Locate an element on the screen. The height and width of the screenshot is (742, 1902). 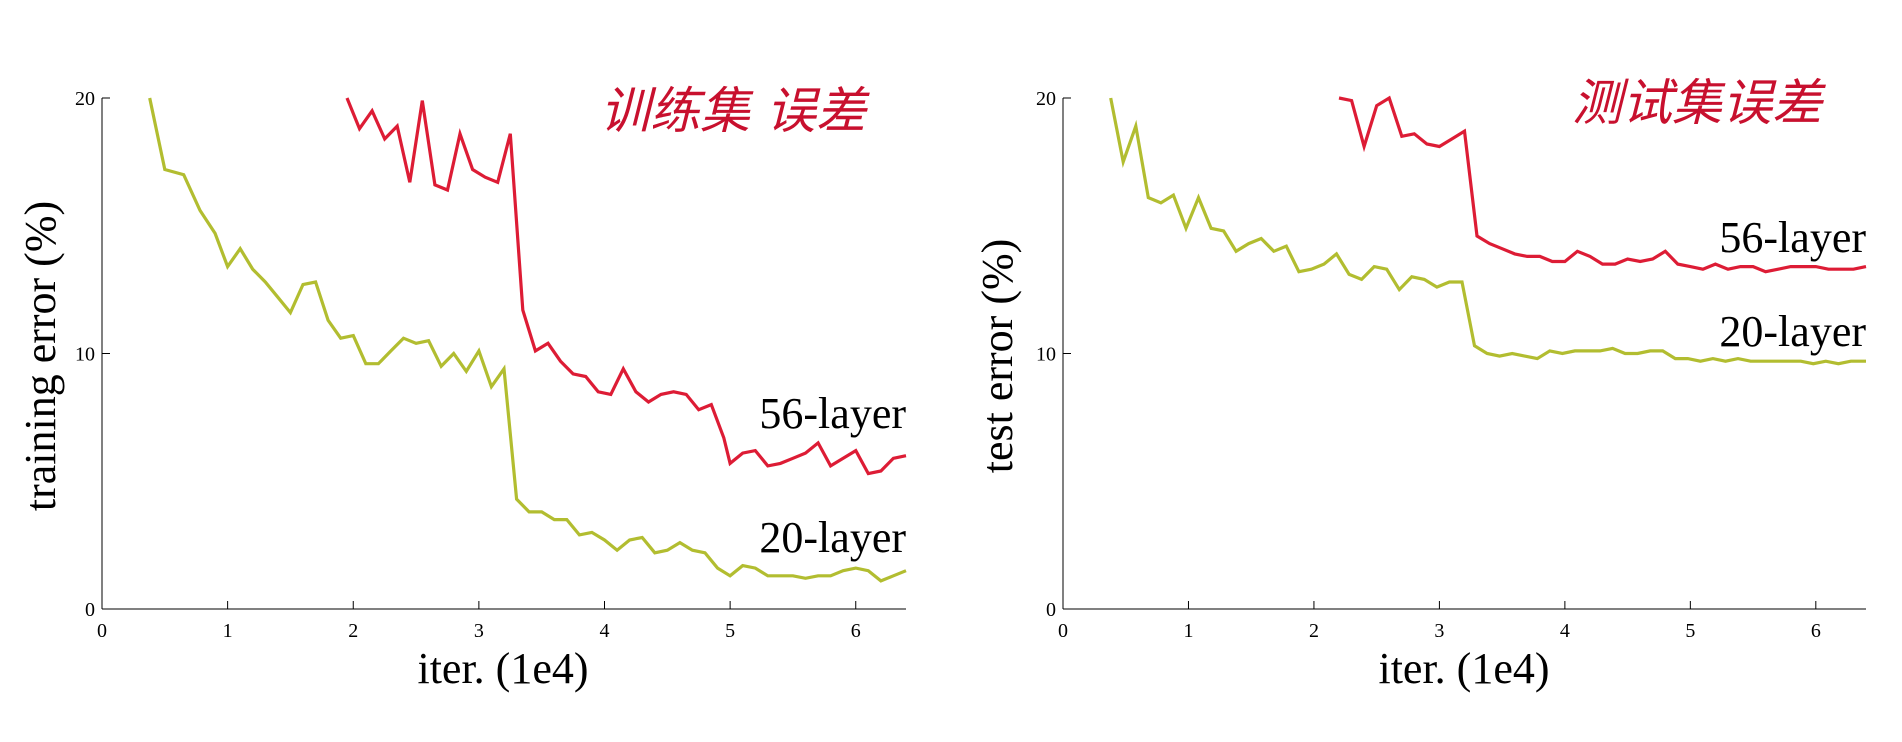
handwritten-annotation: 测试集误差 is located at coordinates (1699, 103).